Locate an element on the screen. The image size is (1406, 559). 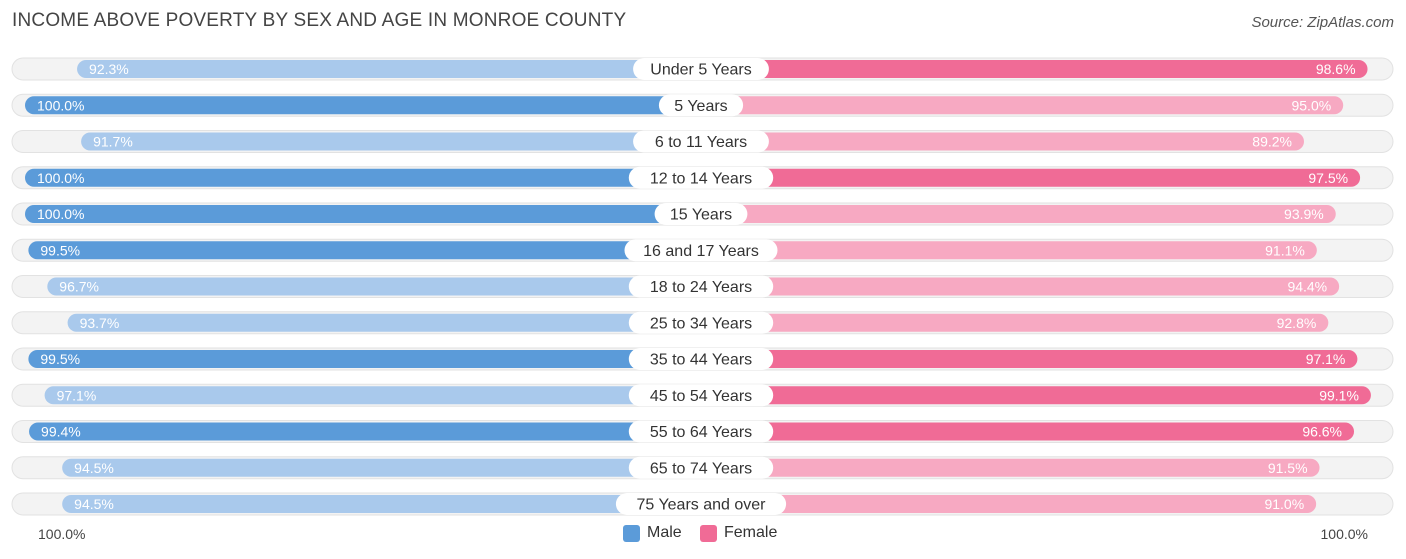
category-label: 25 to 34 Years is located at coordinates (701, 323).